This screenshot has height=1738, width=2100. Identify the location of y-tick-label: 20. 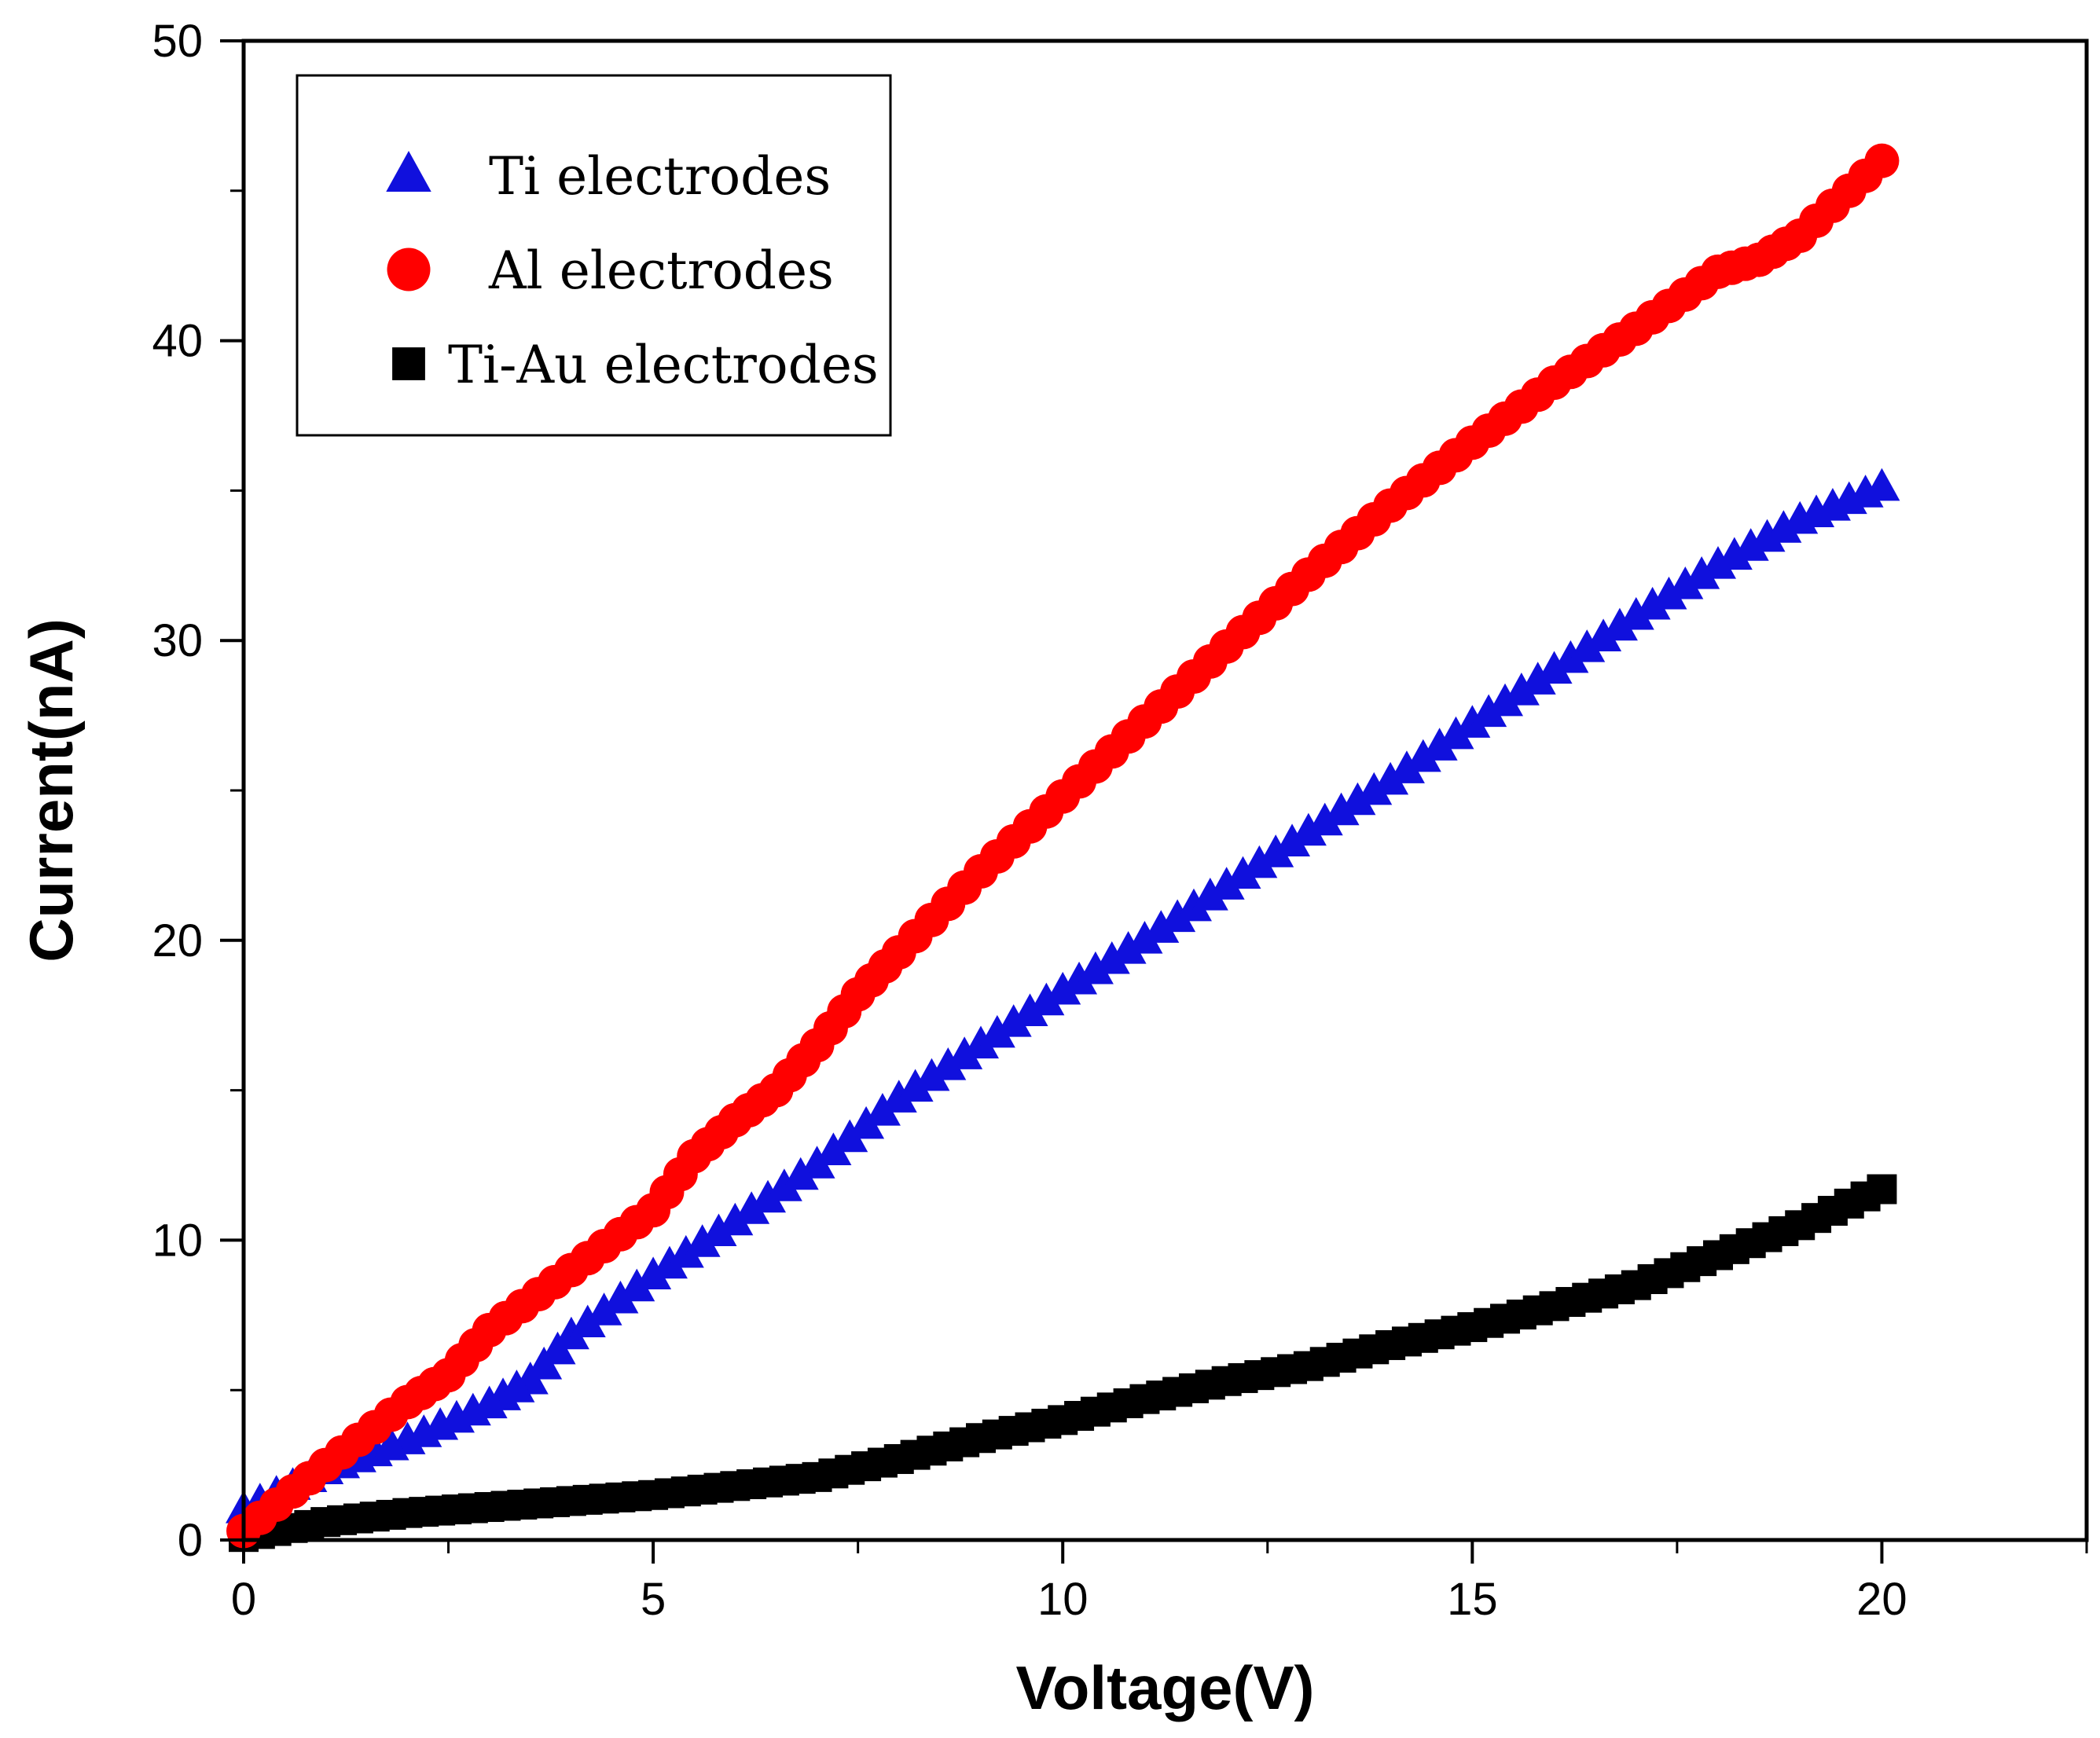
(177, 940).